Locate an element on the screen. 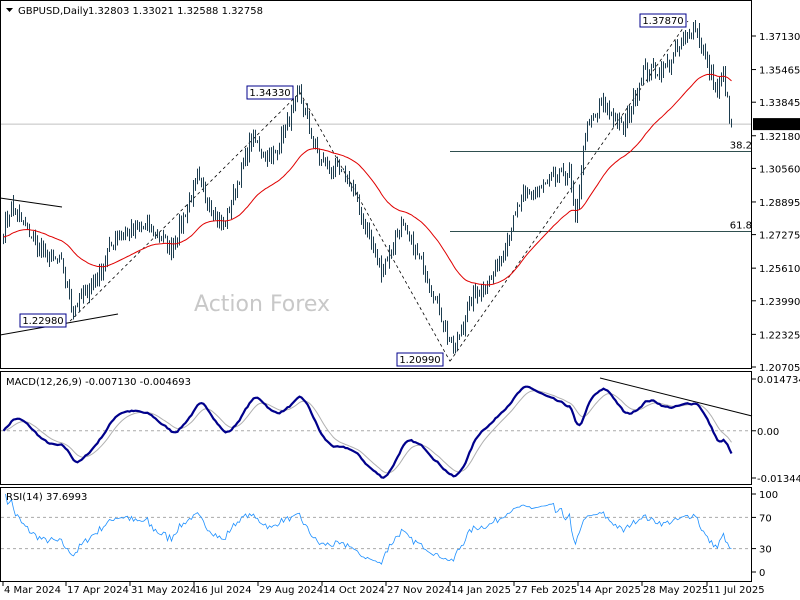 Image resolution: width=800 pixels, height=600 pixels. macd-axis-label: 0.014734 is located at coordinates (778, 380).